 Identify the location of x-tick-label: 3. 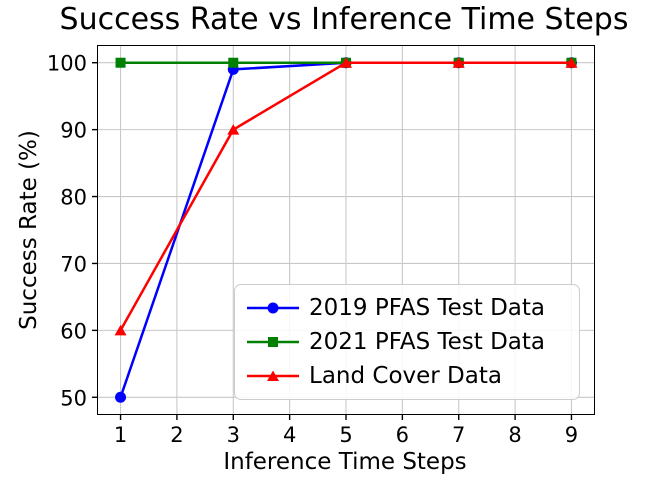
(233, 435).